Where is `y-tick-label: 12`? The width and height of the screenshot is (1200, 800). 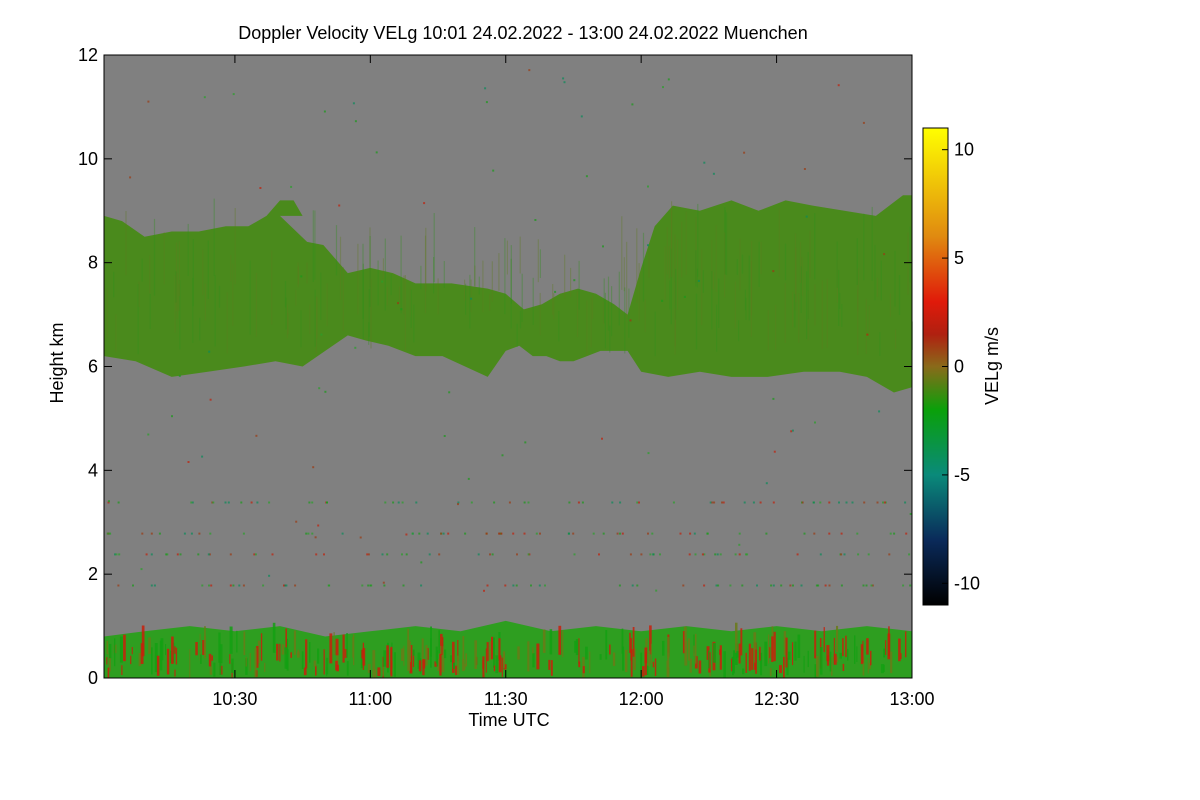 y-tick-label: 12 is located at coordinates (88, 55).